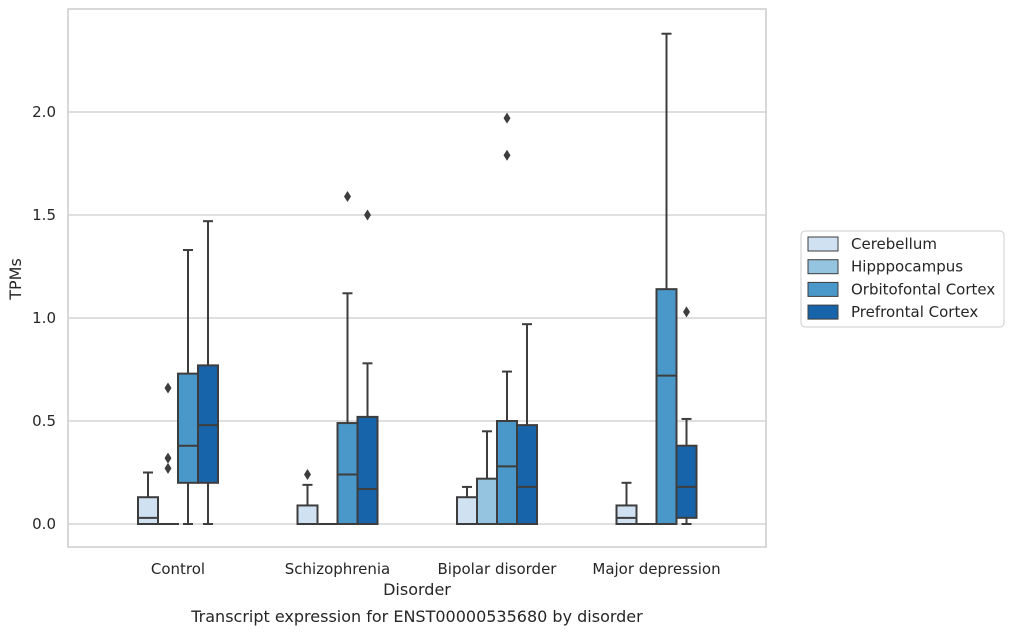 The width and height of the screenshot is (1014, 634). I want to click on legend-label: Prefrontal Cortex, so click(914, 312).